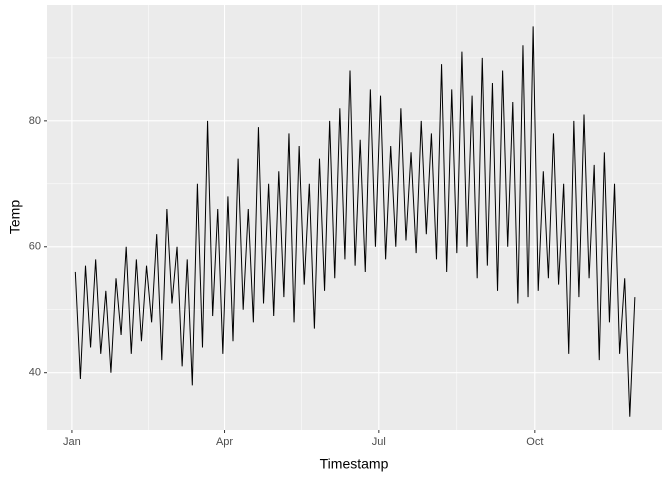  Describe the element at coordinates (354, 464) in the screenshot. I see `x-axis-label: Timestamp` at that location.